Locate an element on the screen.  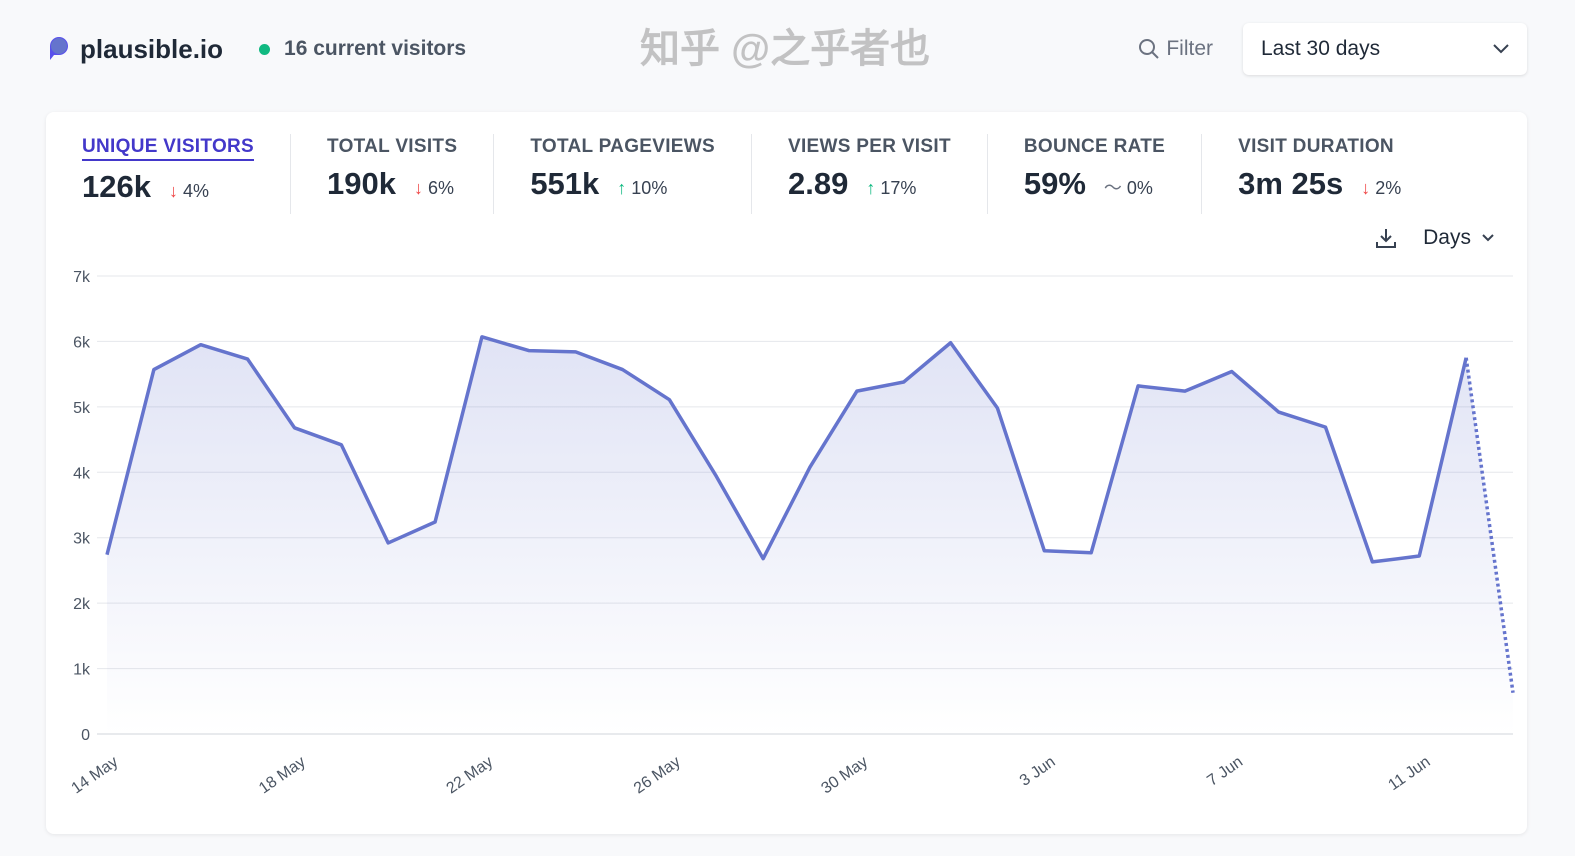
site-logo: plausible.io is located at coordinates (134, 49).